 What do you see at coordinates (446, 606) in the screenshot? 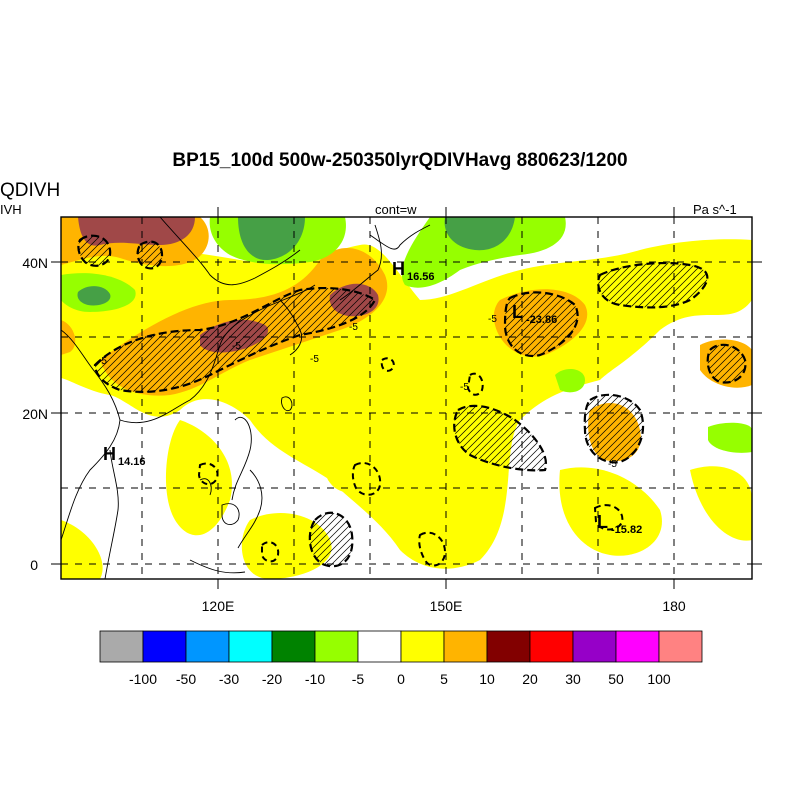
I see `lon-label-150e: 150E` at bounding box center [446, 606].